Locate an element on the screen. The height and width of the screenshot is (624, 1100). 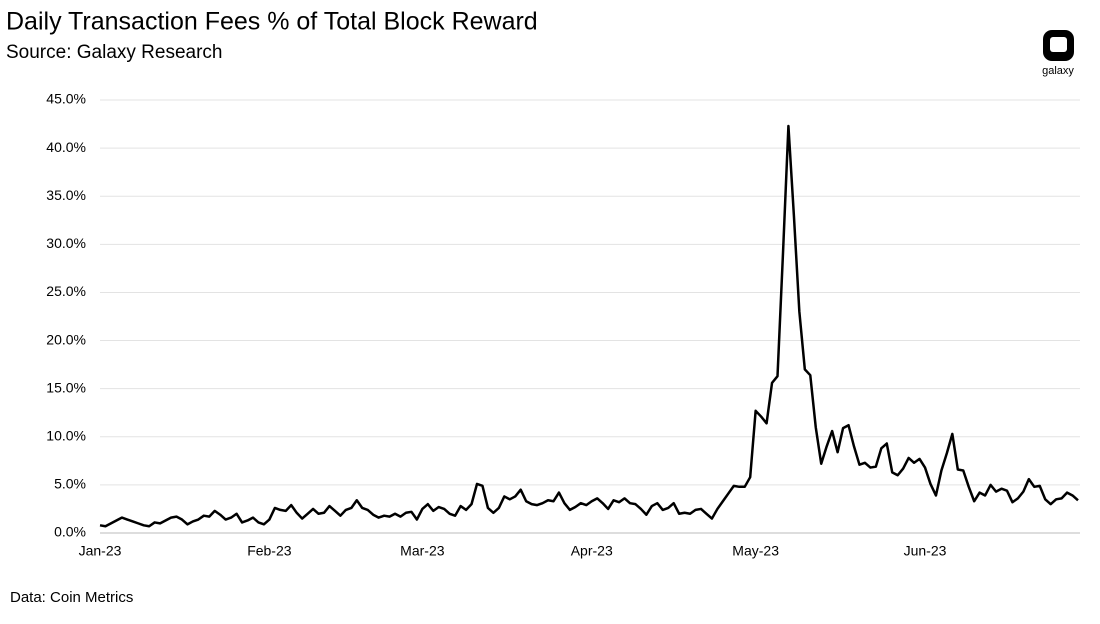
x-tick-label: Jun-23 is located at coordinates (925, 551).